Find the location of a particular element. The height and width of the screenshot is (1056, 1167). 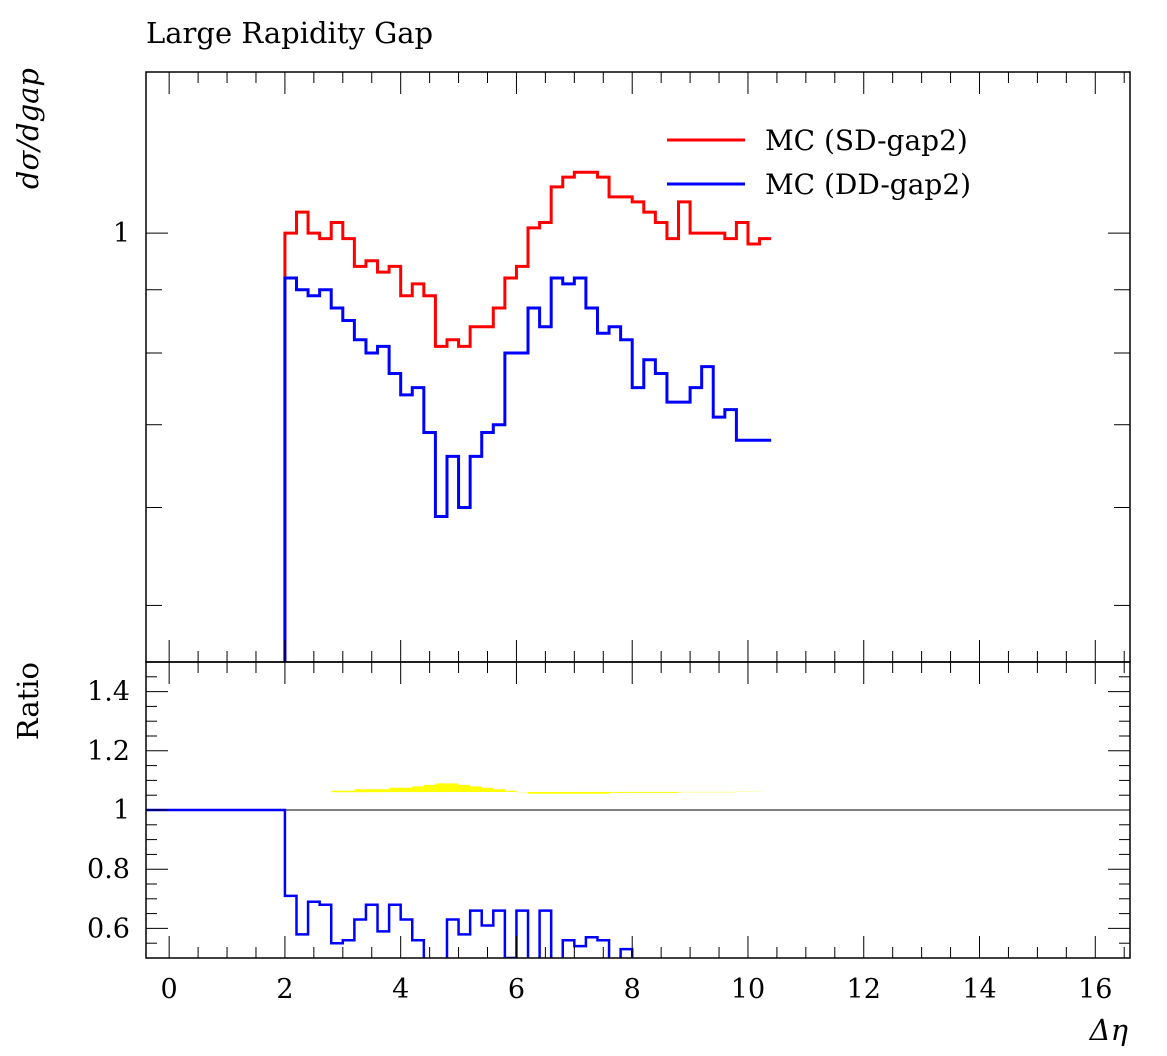

legend-label-sd-gap2: MC (SD-gap2) is located at coordinates (866, 140).